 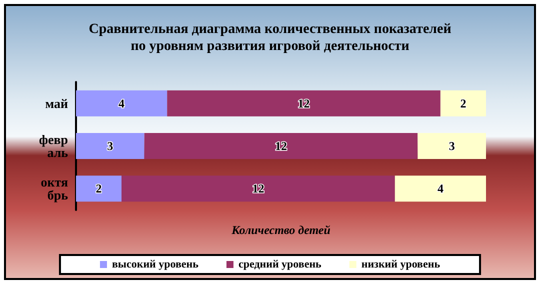 What do you see at coordinates (54, 188) in the screenshot?
I see `y-tick-label: октябрь` at bounding box center [54, 188].